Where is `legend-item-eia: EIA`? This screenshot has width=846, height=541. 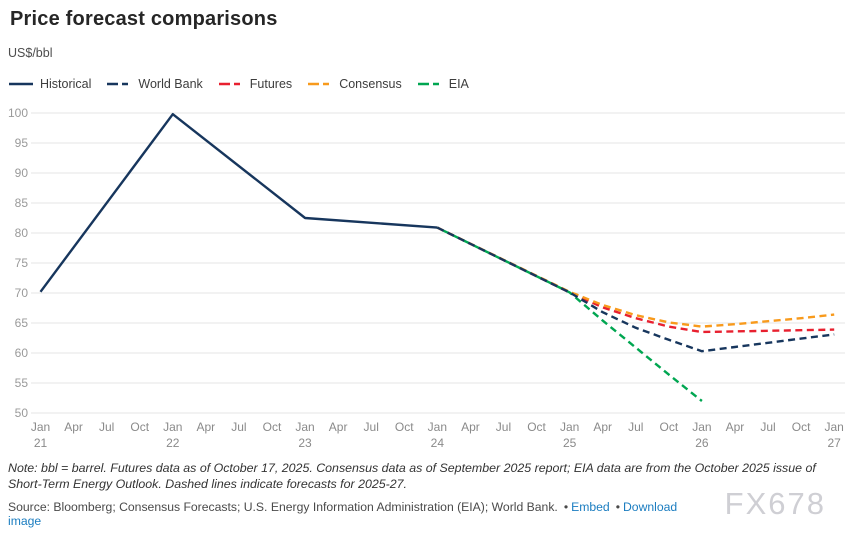
legend-item-eia: EIA is located at coordinates (443, 84).